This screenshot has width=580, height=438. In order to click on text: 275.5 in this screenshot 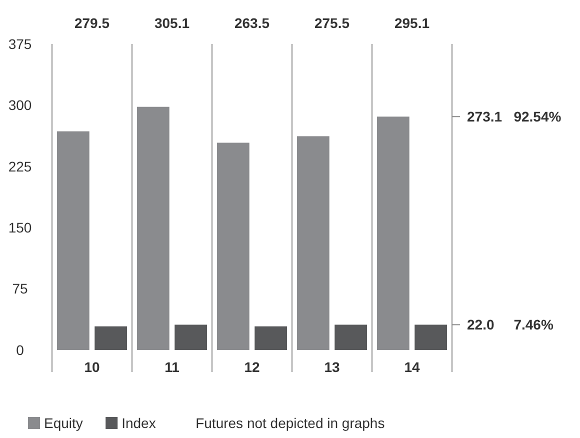, I will do `click(332, 23)`.